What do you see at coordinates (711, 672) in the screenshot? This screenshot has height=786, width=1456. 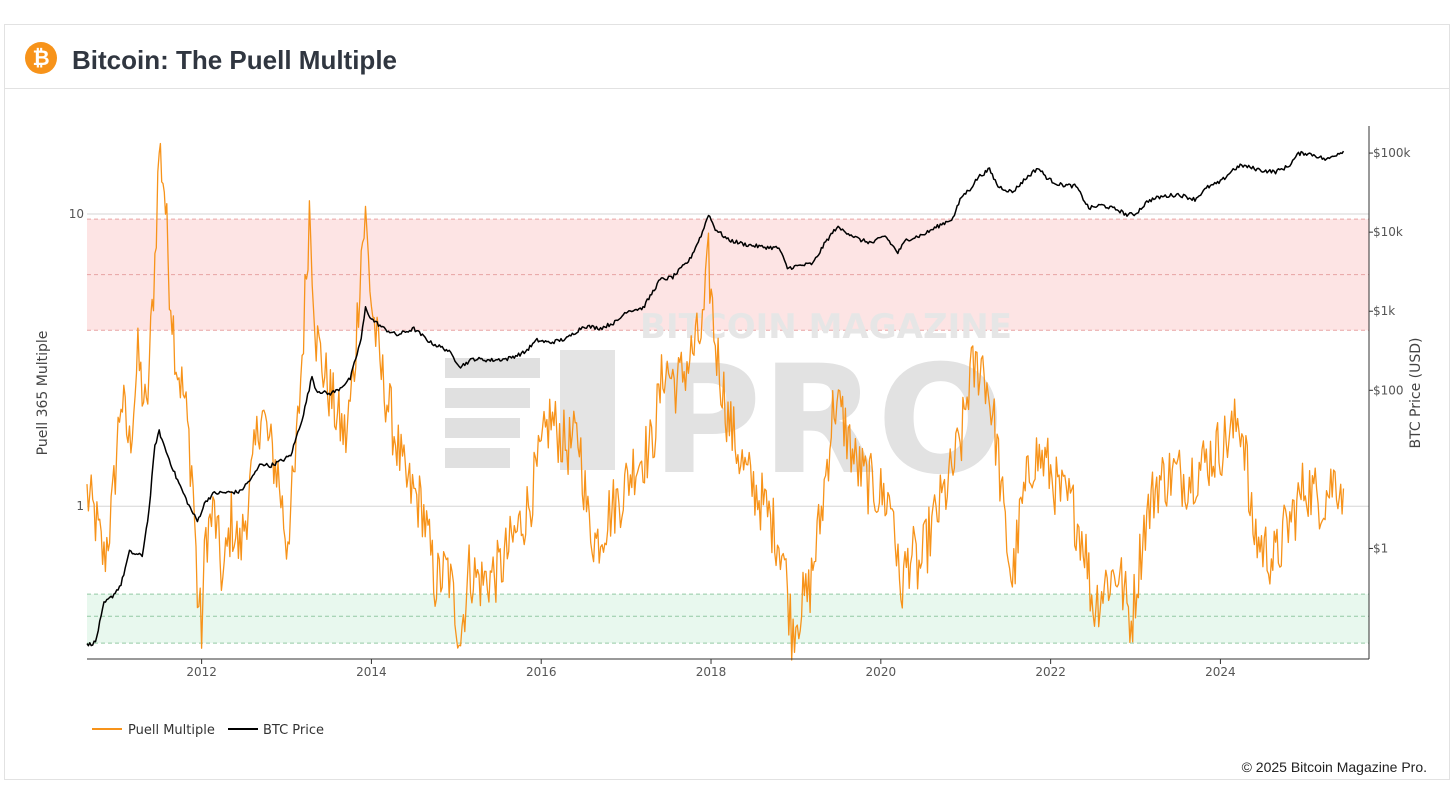 I see `x-tick-label-2018: 2018` at bounding box center [711, 672].